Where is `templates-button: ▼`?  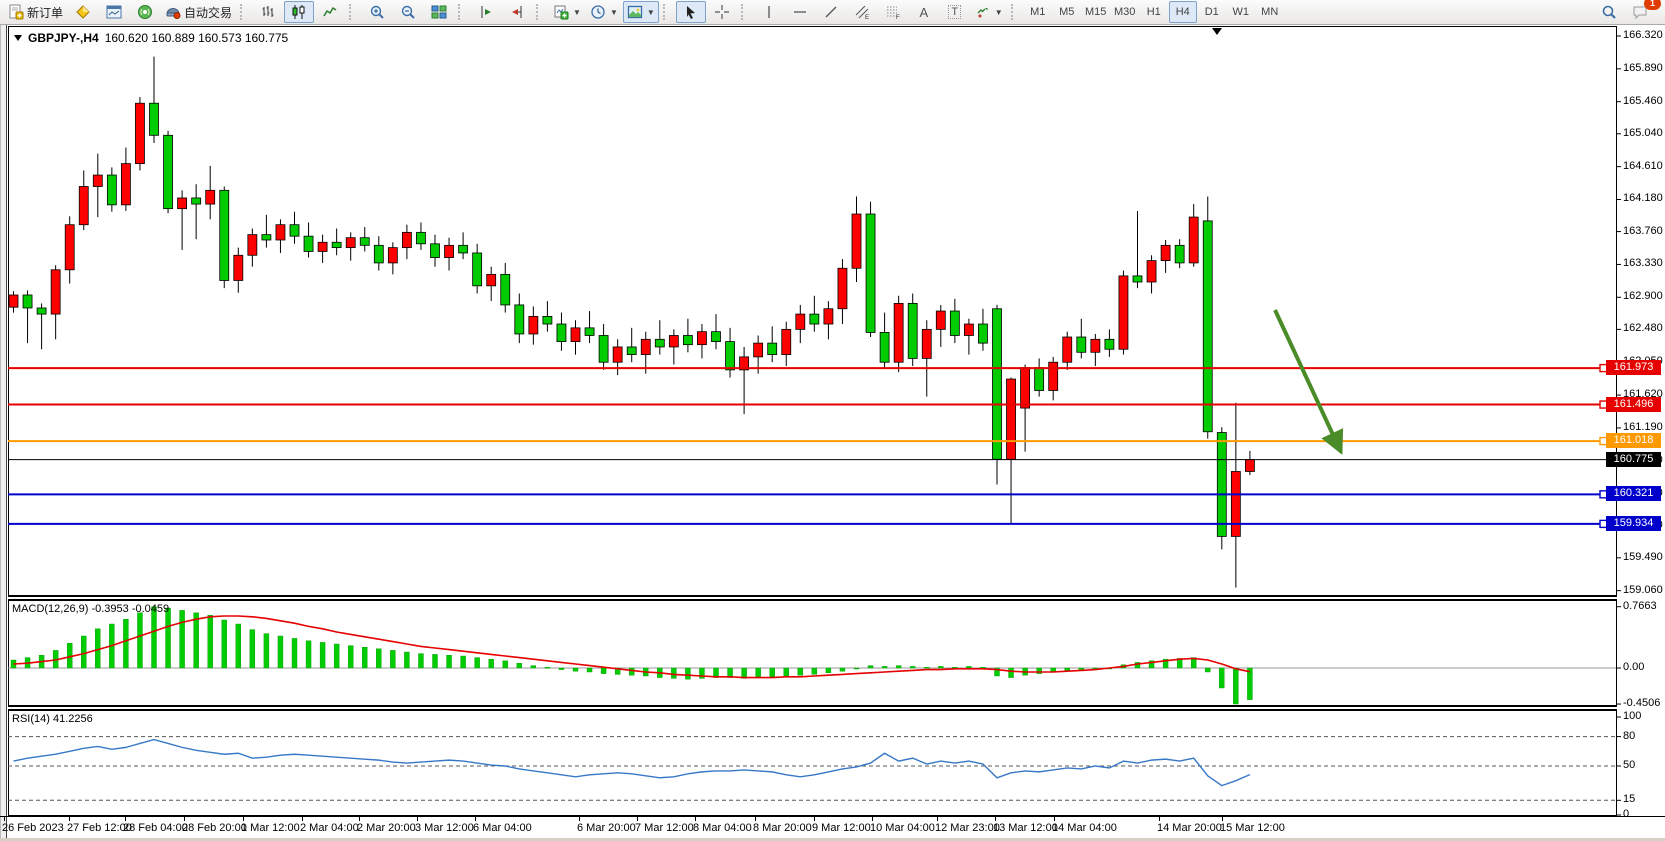
templates-button: ▼ is located at coordinates (640, 12).